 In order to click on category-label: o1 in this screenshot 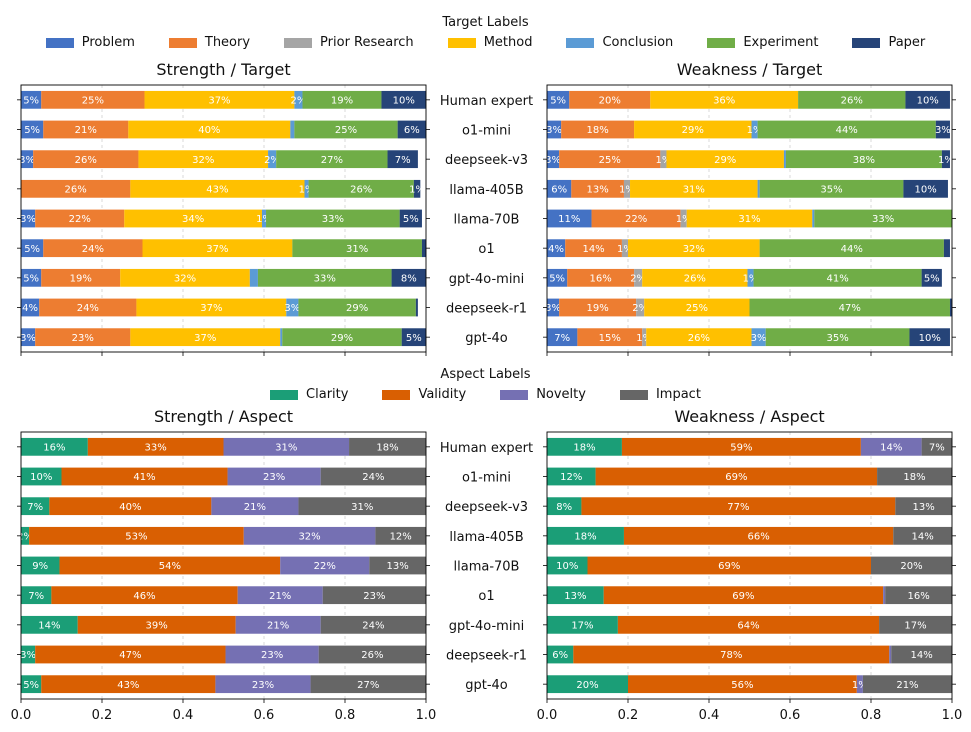, I will do `click(486, 596)`.